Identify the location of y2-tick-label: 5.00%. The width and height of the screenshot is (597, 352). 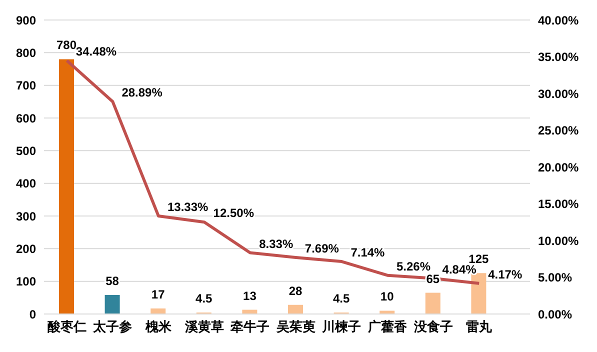
(555, 277).